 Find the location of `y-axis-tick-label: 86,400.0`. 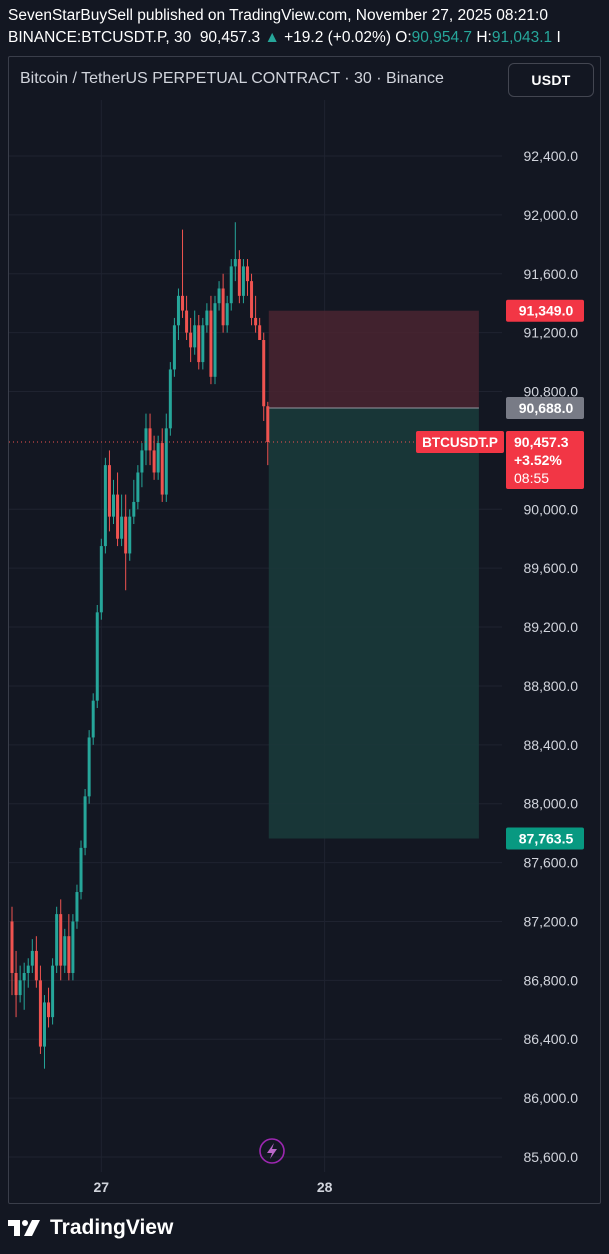

y-axis-tick-label: 86,400.0 is located at coordinates (551, 1039).